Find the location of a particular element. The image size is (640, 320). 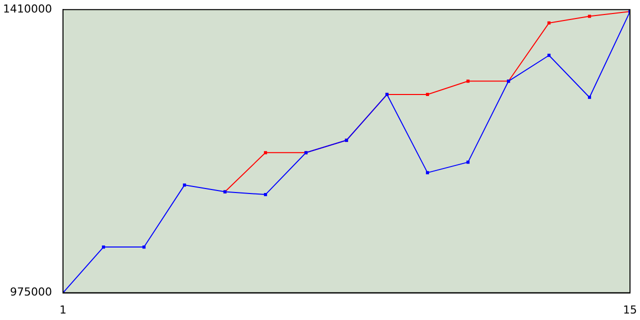

x-tick-label: 15 is located at coordinates (630, 309).